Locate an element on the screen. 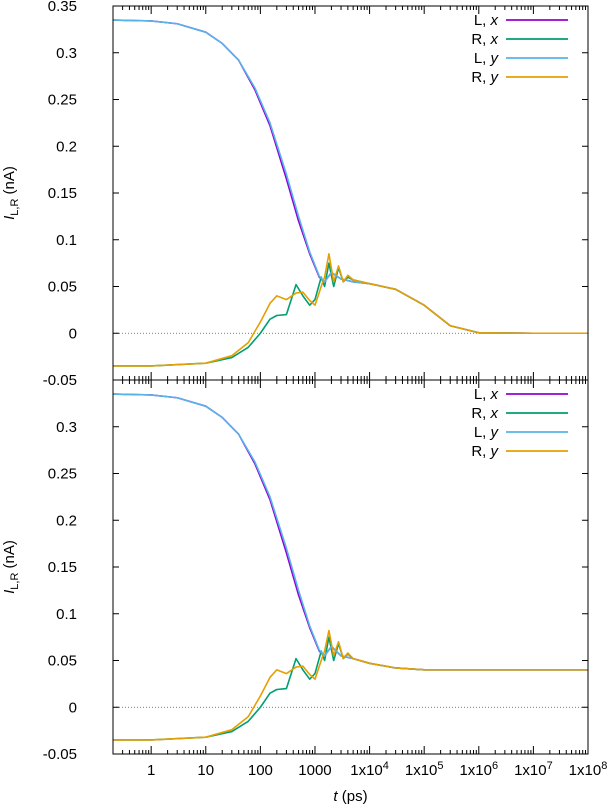 Image resolution: width=616 pixels, height=808 pixels. x-tick-label: 1x10⁵ is located at coordinates (424, 769).